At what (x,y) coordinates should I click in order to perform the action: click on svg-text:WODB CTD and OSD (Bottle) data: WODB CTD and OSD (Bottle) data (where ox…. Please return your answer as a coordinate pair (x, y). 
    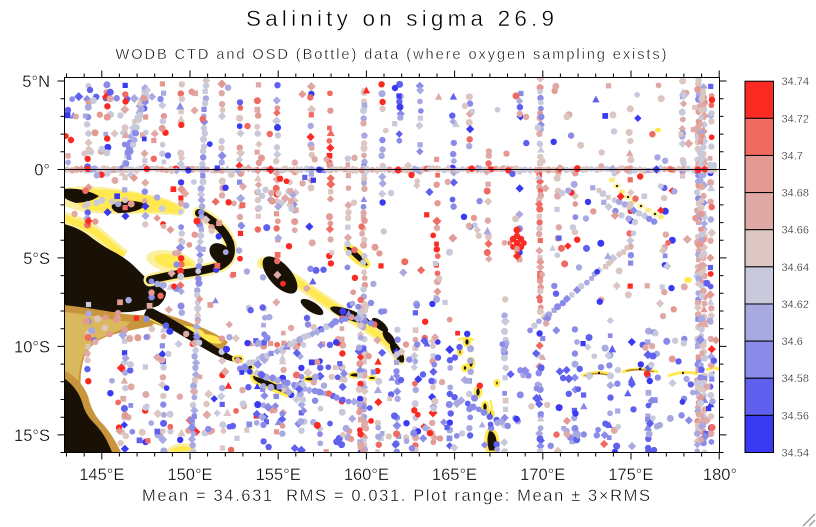
    Looking at the image, I should click on (391, 55).